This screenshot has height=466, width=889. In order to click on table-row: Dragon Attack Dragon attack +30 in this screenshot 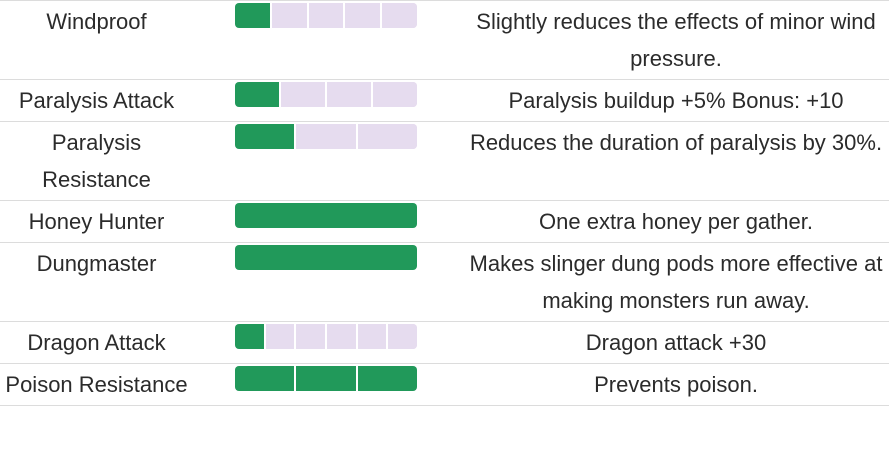, I will do `click(444, 342)`.